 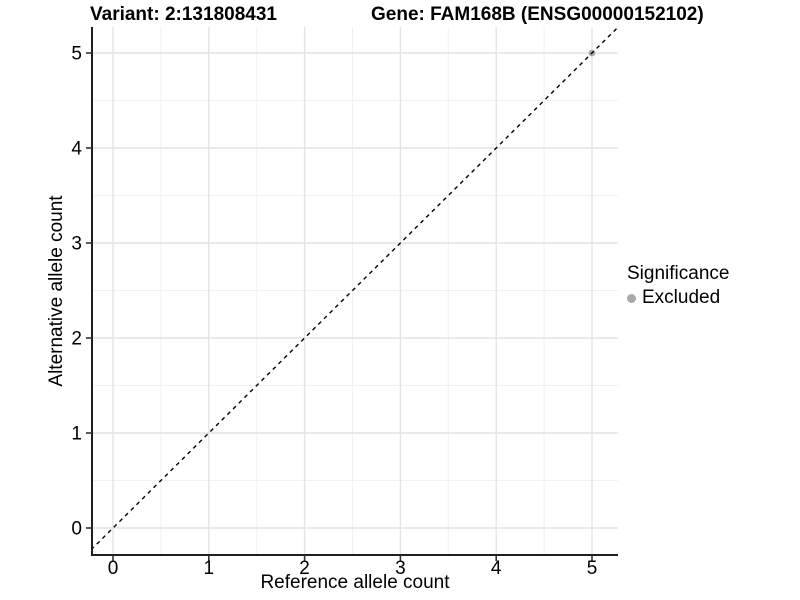 I want to click on excluded-point-icon, so click(x=631, y=298).